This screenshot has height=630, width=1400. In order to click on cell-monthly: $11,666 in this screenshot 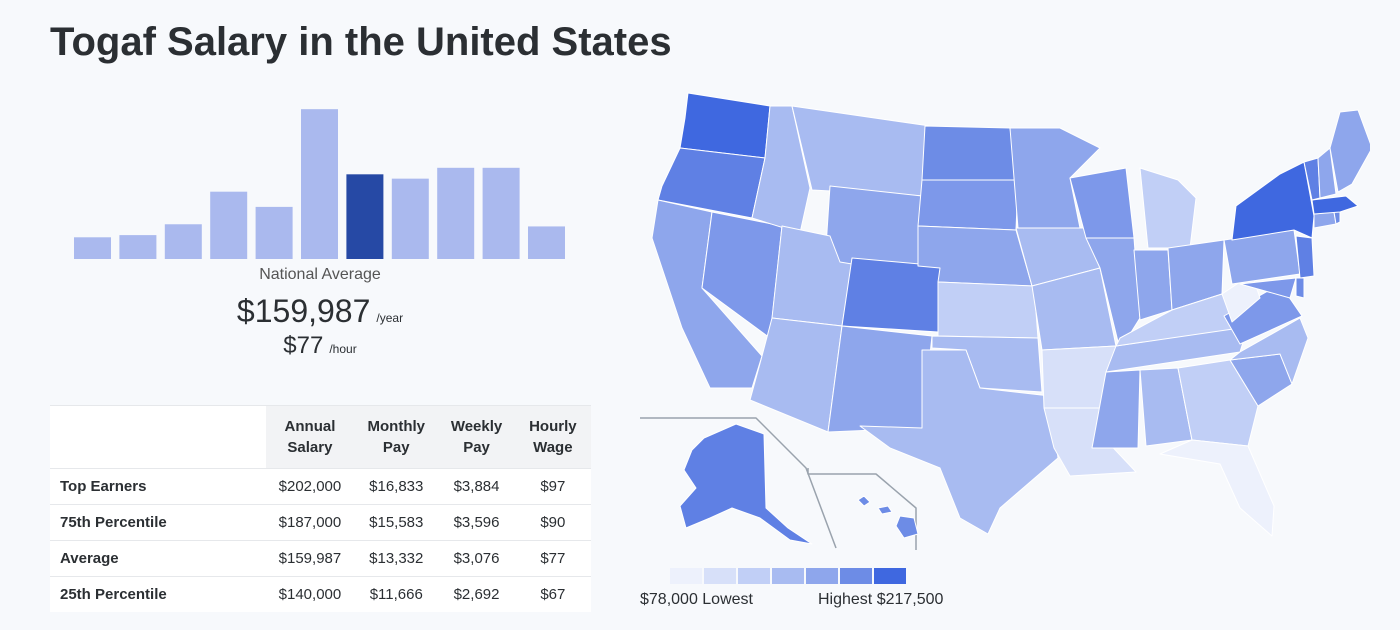, I will do `click(396, 594)`.